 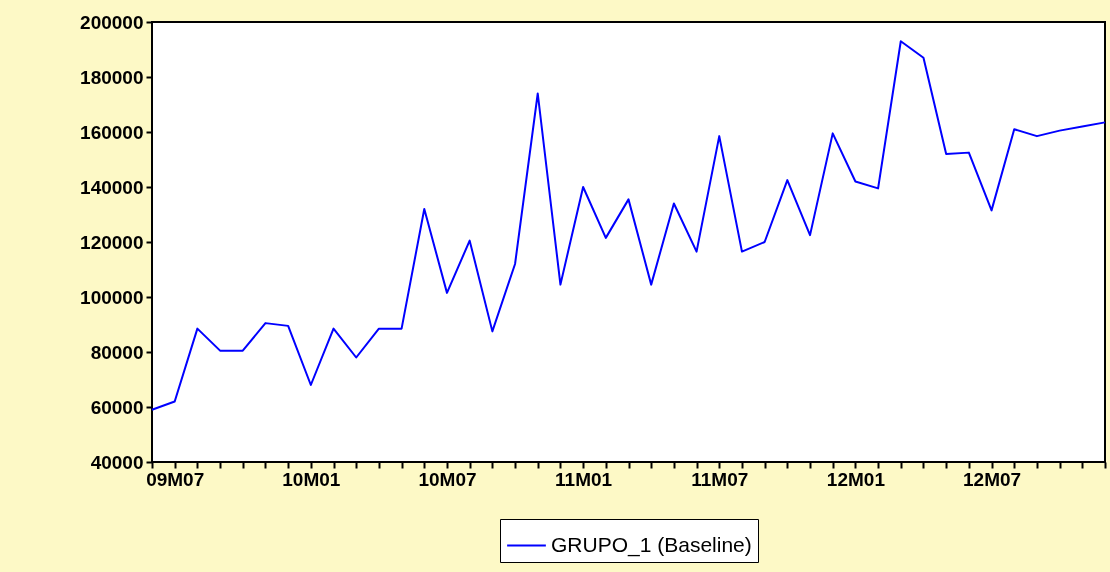 I want to click on x-tick-label: 12M07, so click(x=992, y=479).